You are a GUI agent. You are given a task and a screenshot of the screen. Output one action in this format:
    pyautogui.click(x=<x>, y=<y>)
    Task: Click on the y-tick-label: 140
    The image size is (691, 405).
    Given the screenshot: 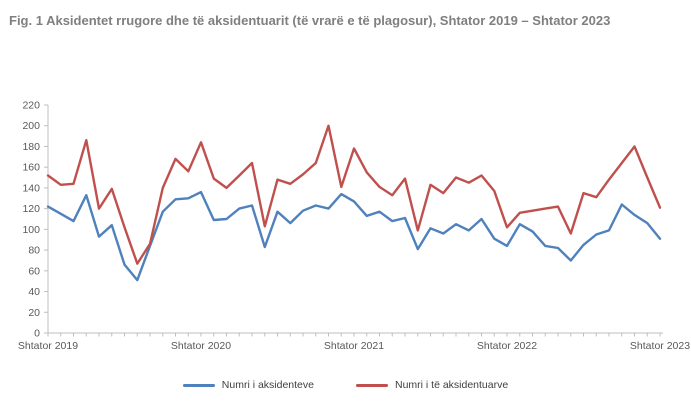 What is the action you would take?
    pyautogui.click(x=31, y=188)
    